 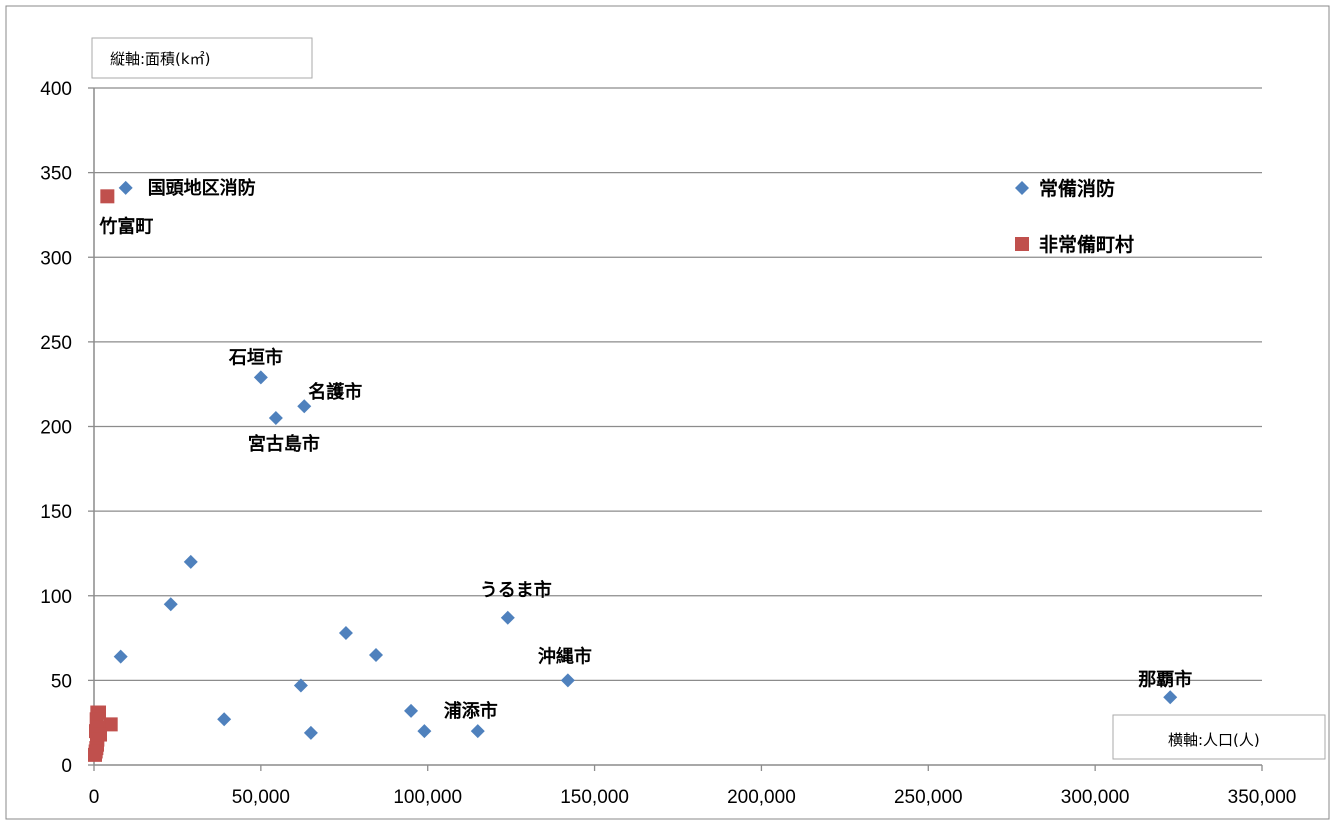 I want to click on legend-label-regular: 常備消防, so click(x=1077, y=188).